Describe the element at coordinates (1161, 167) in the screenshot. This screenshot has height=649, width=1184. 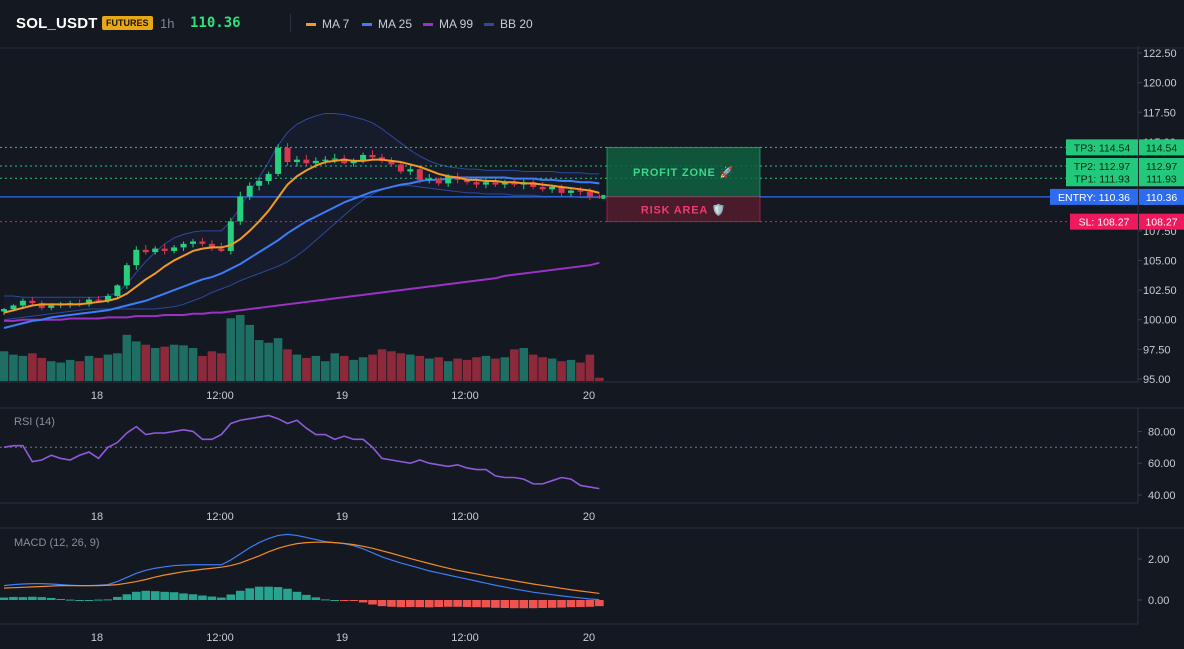
I see `axis-tag-label: 112.97` at that location.